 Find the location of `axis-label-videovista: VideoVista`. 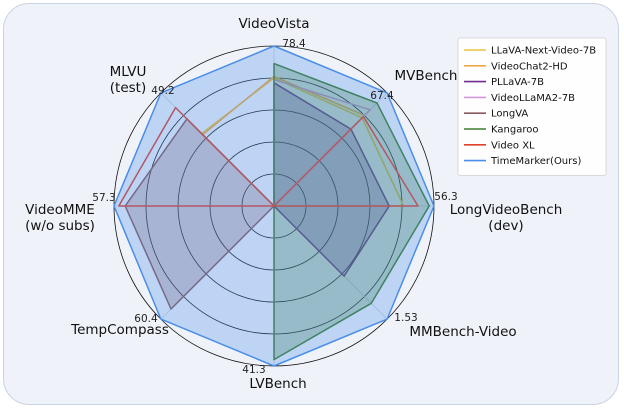

axis-label-videovista: VideoVista is located at coordinates (273, 24).